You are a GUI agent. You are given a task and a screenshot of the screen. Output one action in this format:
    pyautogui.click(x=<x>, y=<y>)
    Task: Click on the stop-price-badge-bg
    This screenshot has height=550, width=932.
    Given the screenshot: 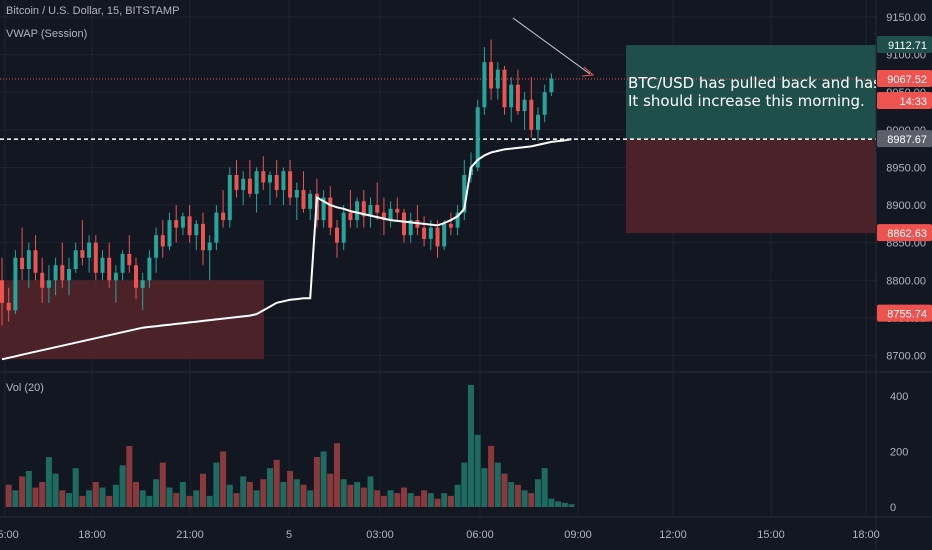 What is the action you would take?
    pyautogui.click(x=904, y=233)
    